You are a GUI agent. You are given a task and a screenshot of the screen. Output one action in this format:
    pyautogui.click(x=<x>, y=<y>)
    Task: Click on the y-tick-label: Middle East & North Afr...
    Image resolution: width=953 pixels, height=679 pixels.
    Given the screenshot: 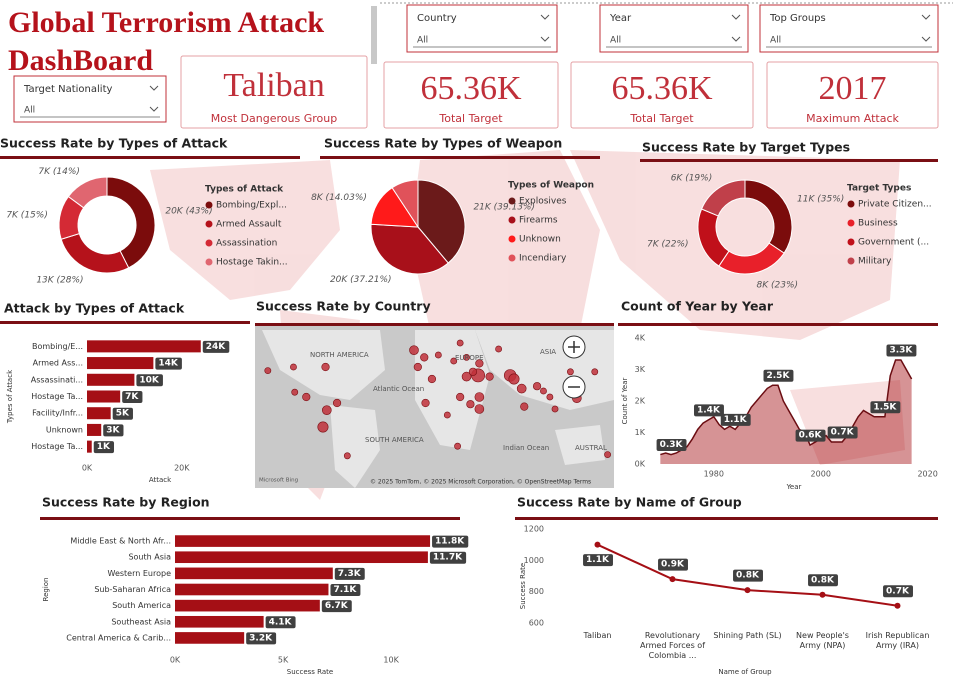 What is the action you would take?
    pyautogui.click(x=120, y=541)
    